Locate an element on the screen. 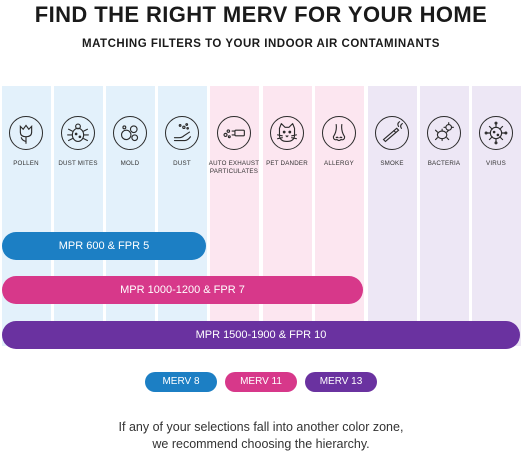 Image resolution: width=522 pixels, height=453 pixels. legend-merv-11: MERV 11 is located at coordinates (261, 382).